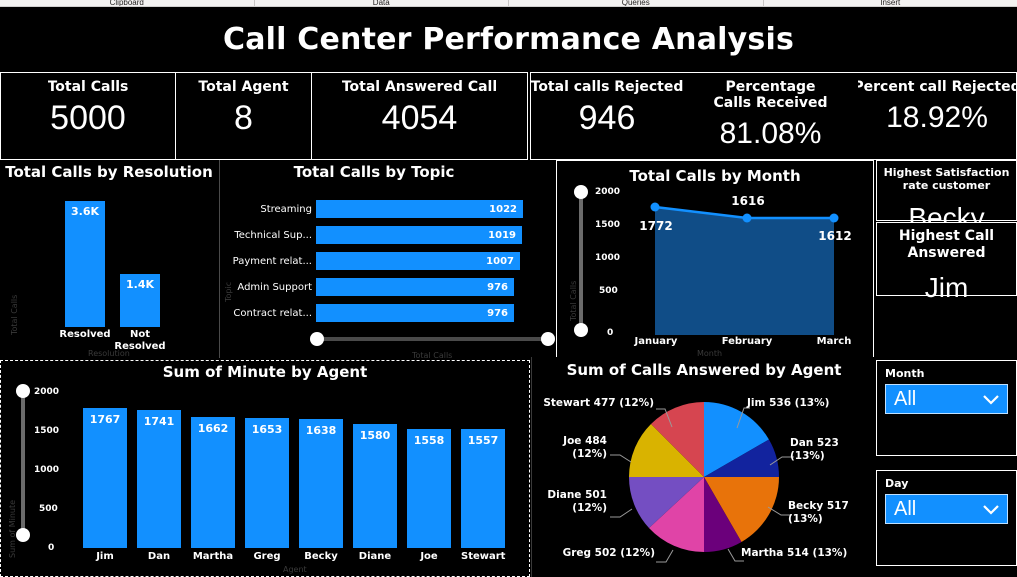  Describe the element at coordinates (432, 339) in the screenshot. I see `topic-range-slider` at that location.